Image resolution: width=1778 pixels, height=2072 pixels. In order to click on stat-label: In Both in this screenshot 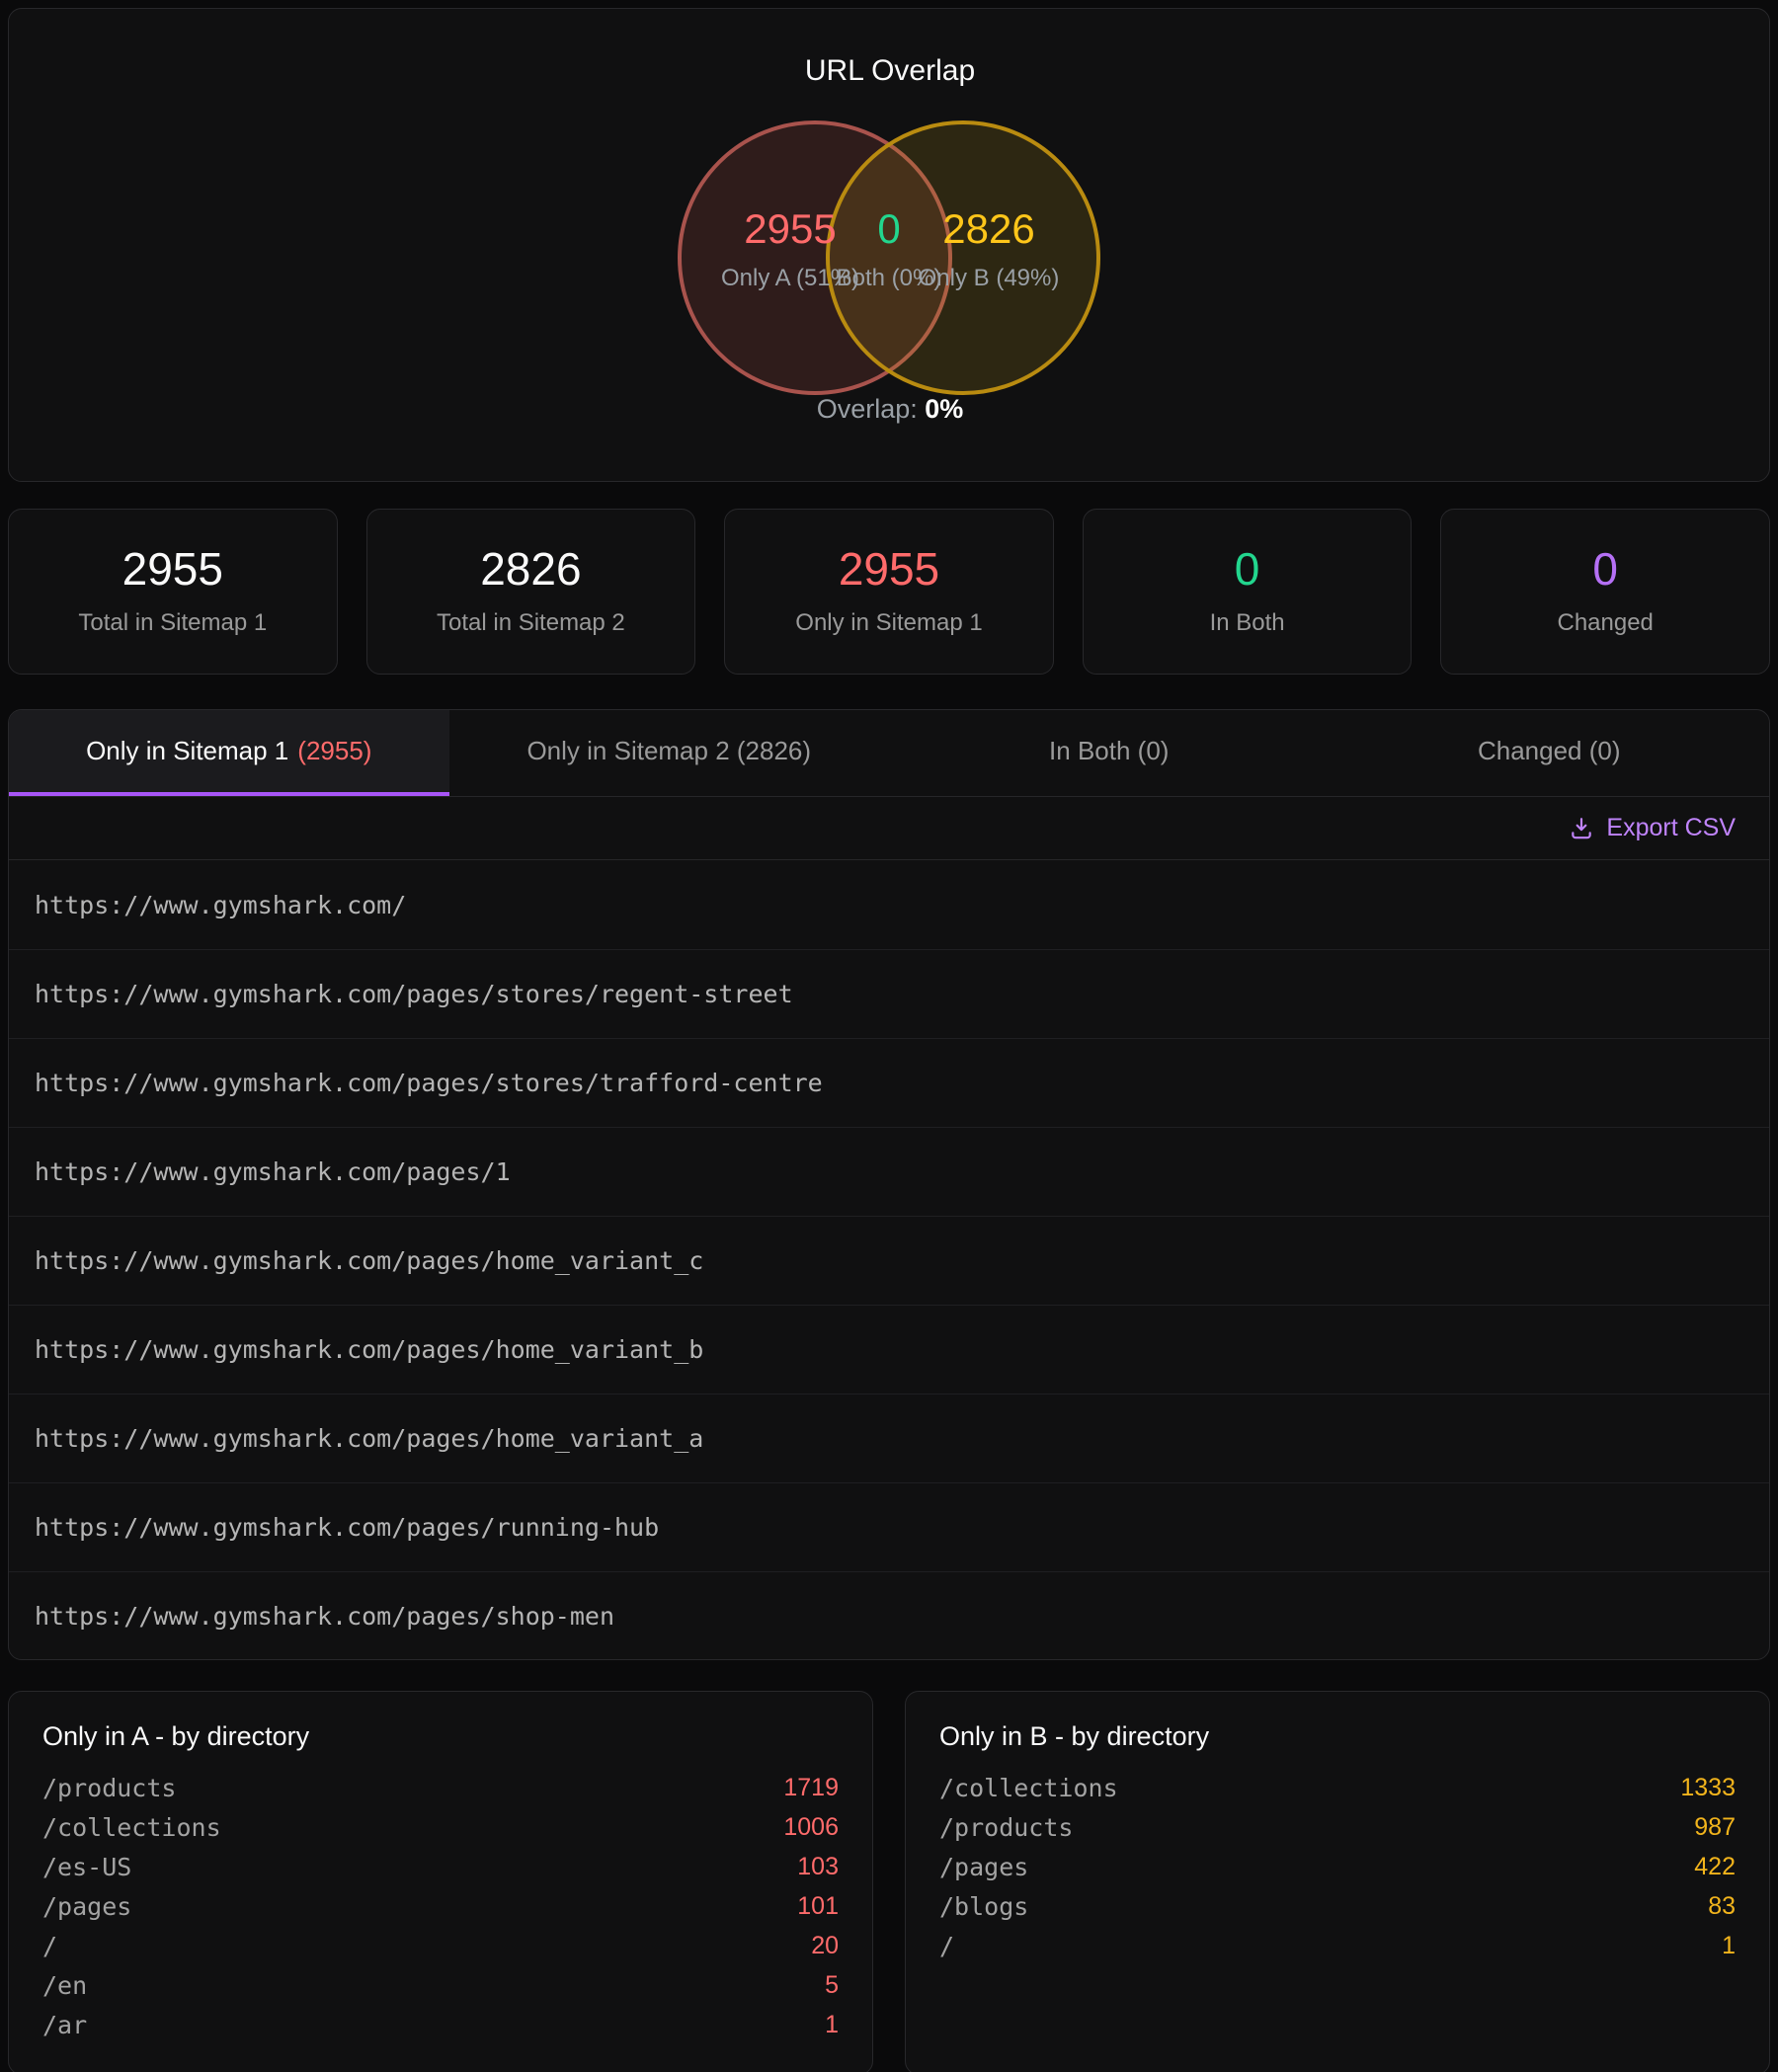, I will do `click(1247, 622)`.